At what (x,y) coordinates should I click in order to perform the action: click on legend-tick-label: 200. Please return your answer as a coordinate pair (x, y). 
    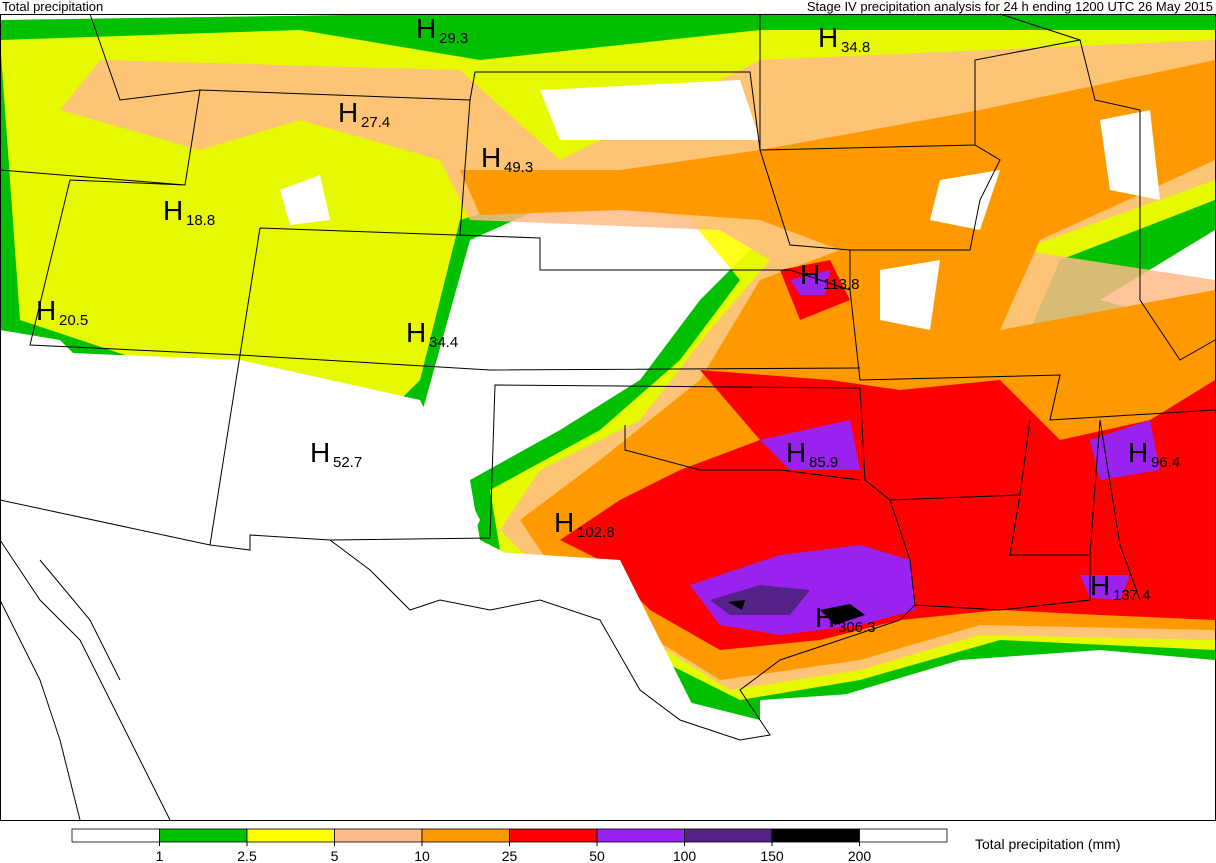
    Looking at the image, I should click on (860, 855).